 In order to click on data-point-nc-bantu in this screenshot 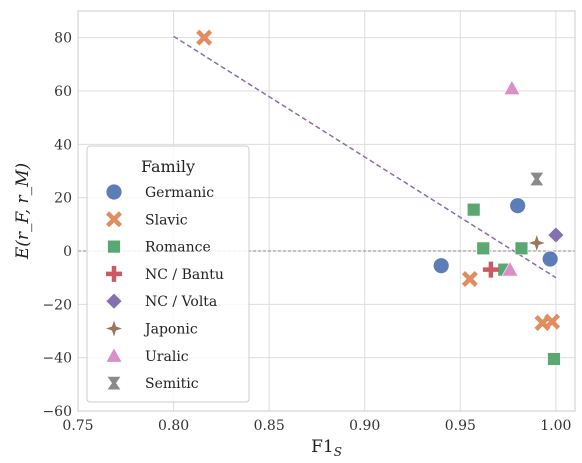, I will do `click(490, 269)`.